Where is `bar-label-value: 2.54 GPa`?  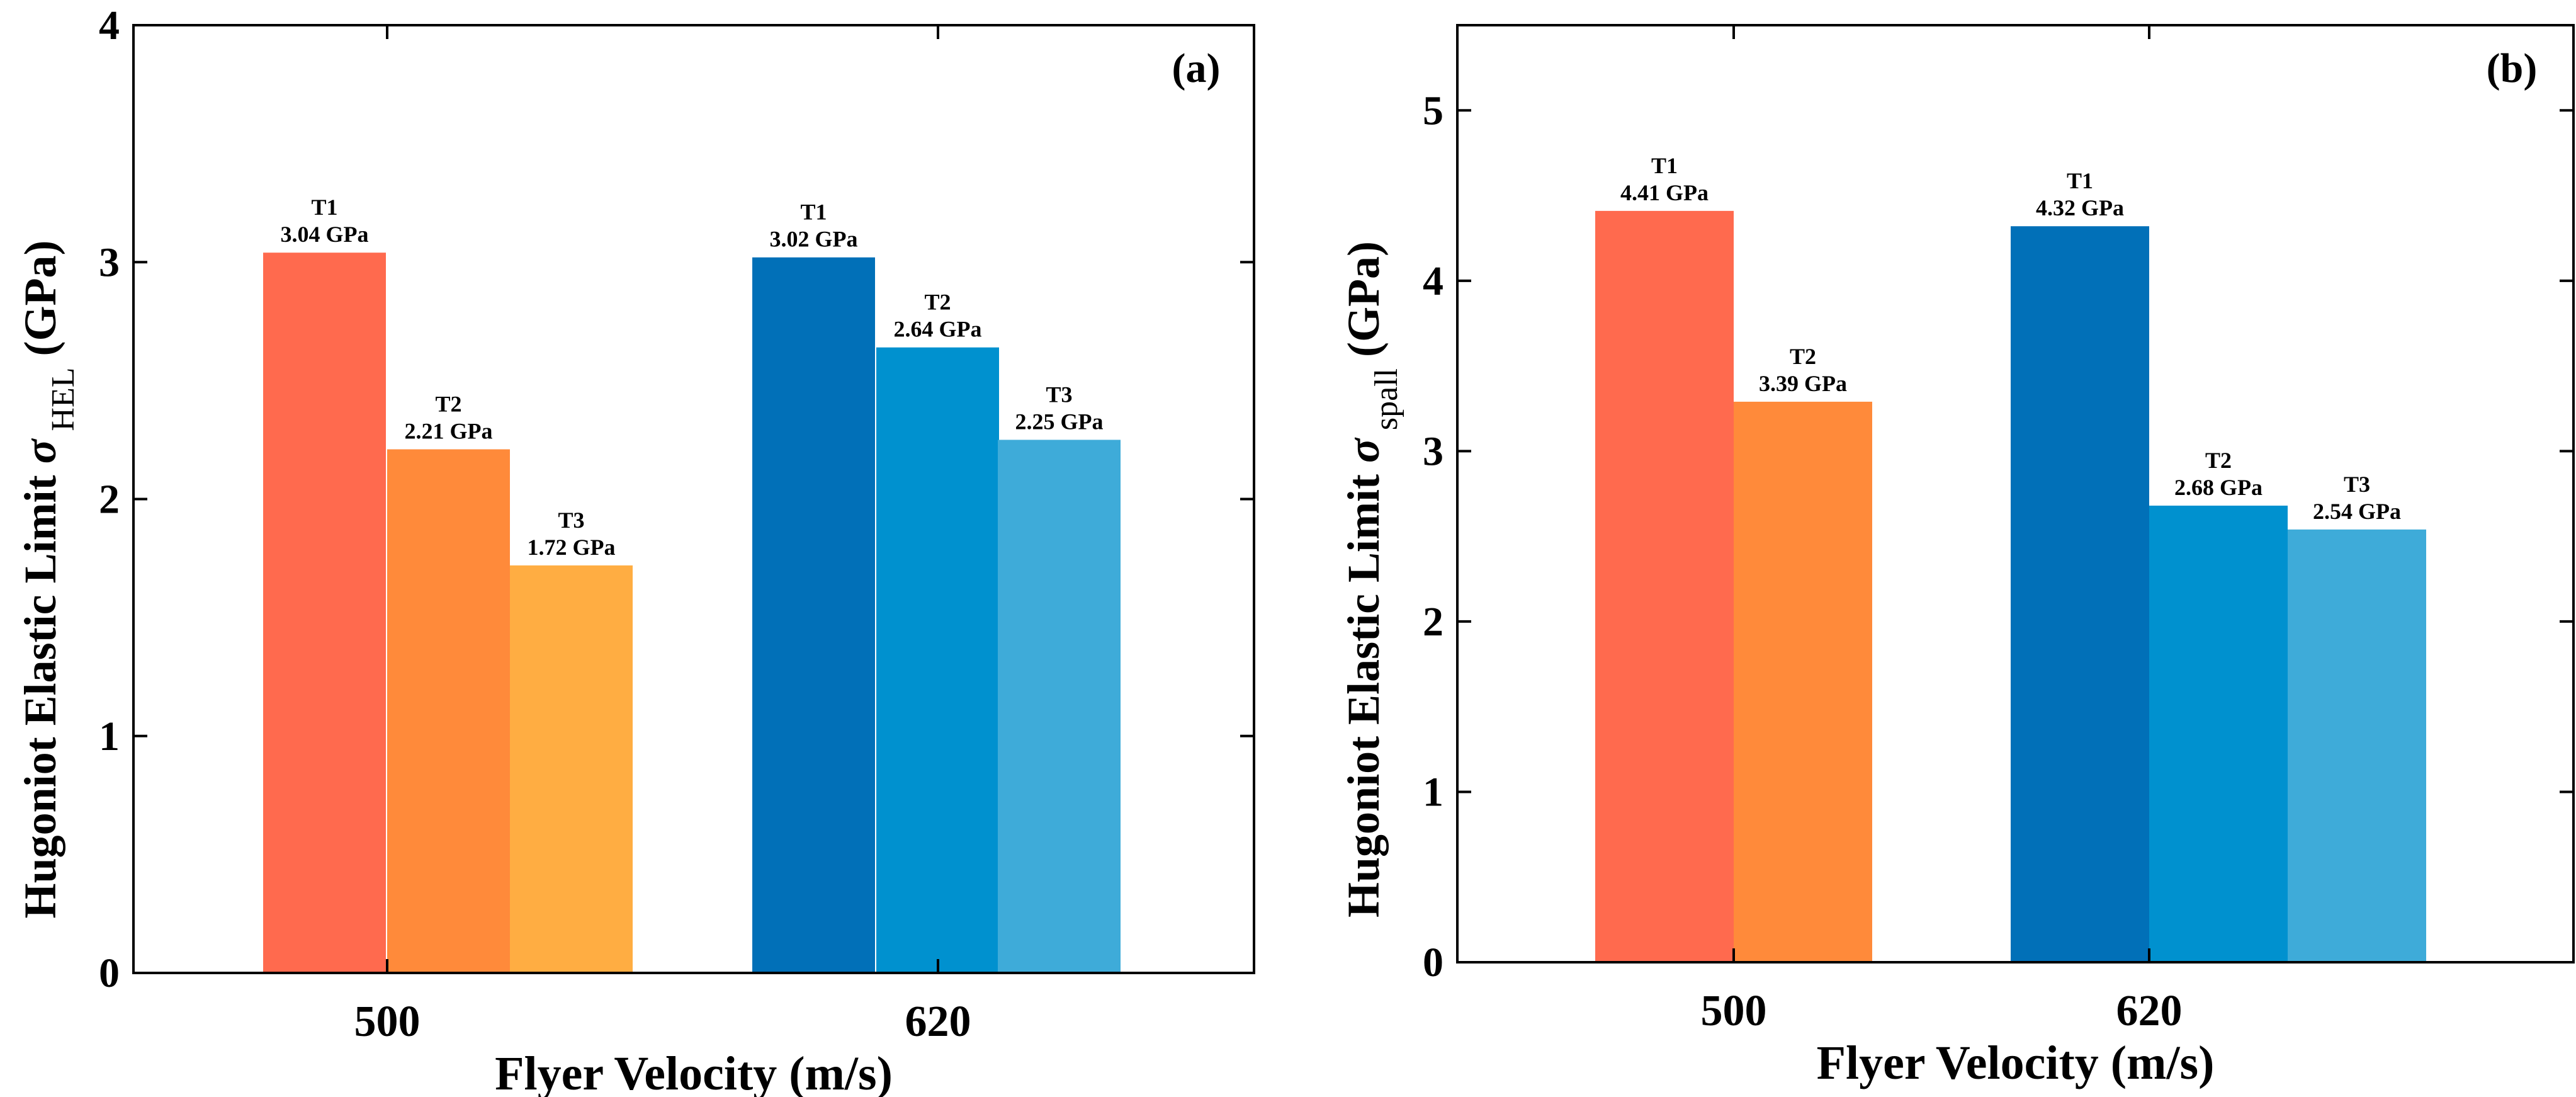 bar-label-value: 2.54 GPa is located at coordinates (2357, 511).